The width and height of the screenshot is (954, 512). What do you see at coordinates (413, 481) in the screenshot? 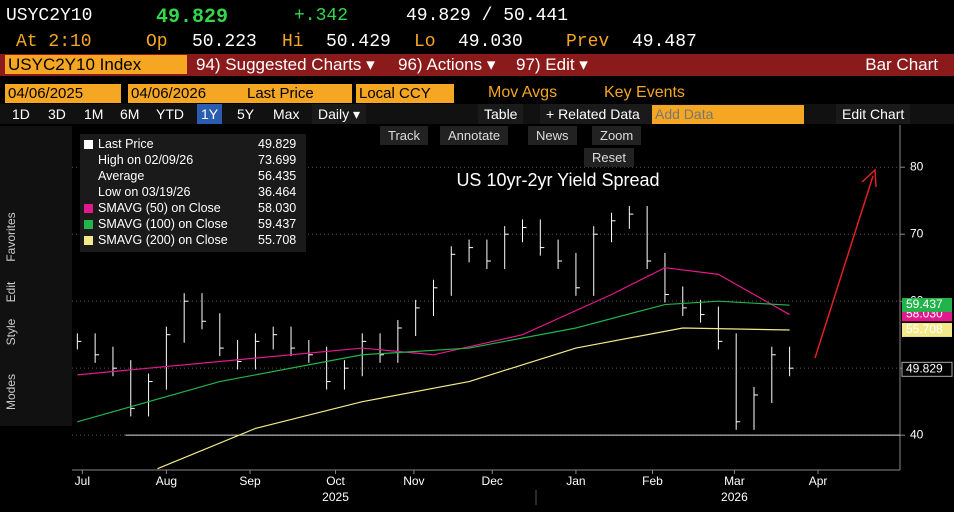
I see `x-tick-label: Nov` at bounding box center [413, 481].